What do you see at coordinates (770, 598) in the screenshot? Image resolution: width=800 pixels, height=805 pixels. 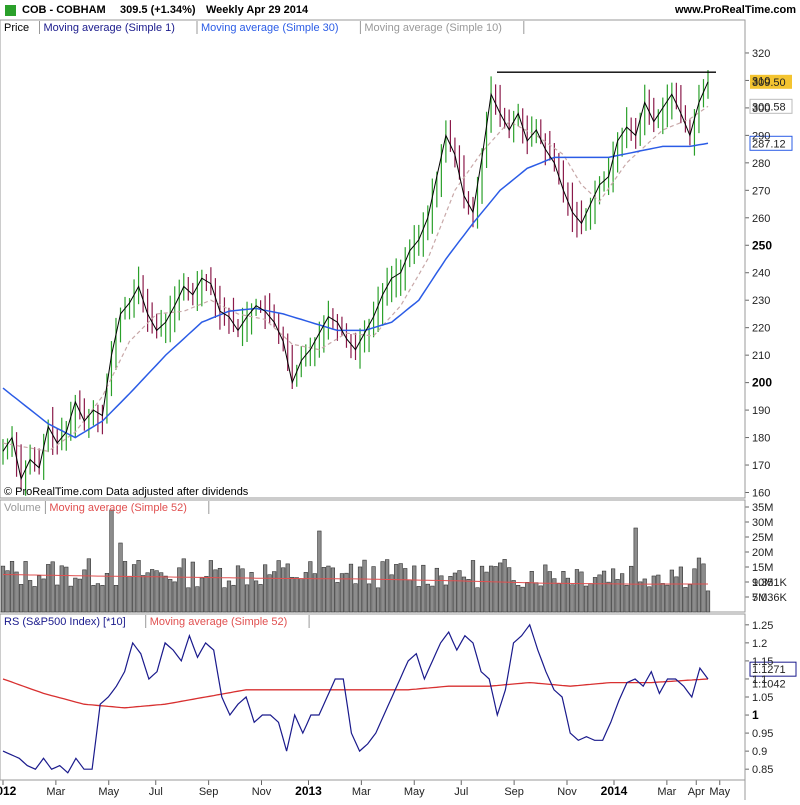 I see `volume-last-label: 7.036K` at bounding box center [770, 598].